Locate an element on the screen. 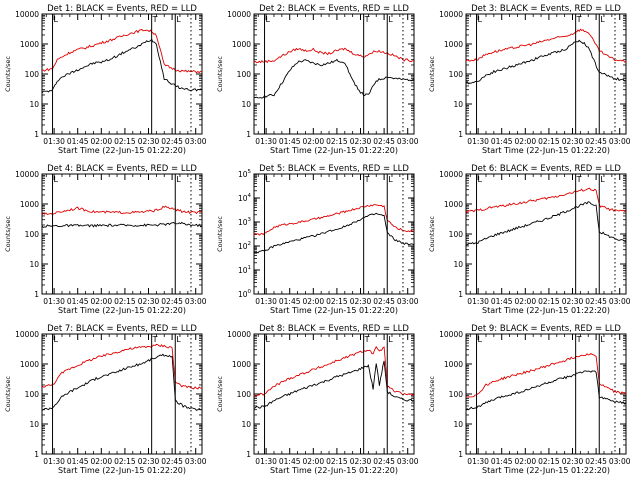 The image size is (640, 480). chart-title: Det 3: BLACK = Events, RED = LLD is located at coordinates (546, 9).